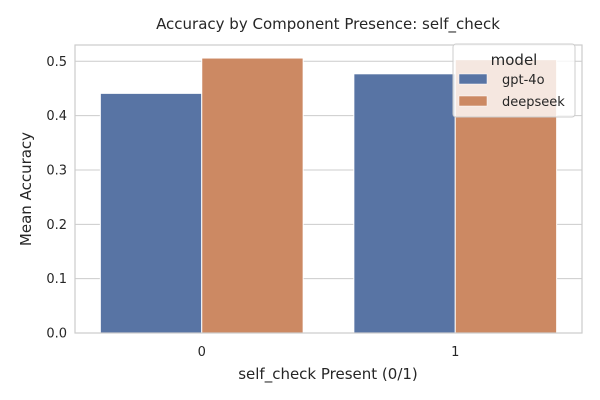  Describe the element at coordinates (511, 91) in the screenshot. I see `legend-items: gpt-4o deepseek` at that location.